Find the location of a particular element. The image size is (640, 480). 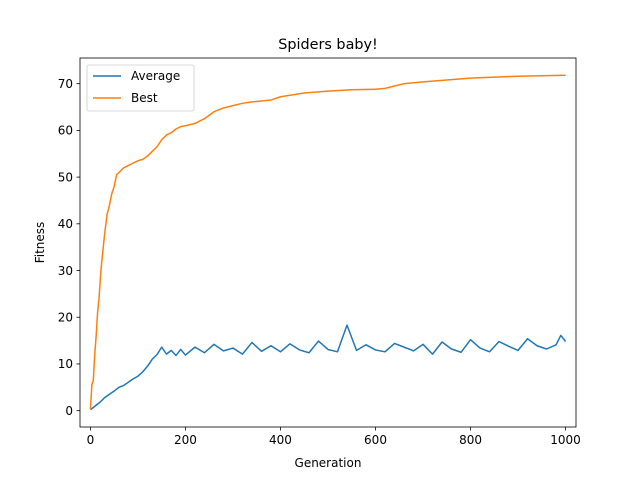

y-tick-label: 10 is located at coordinates (65, 364).